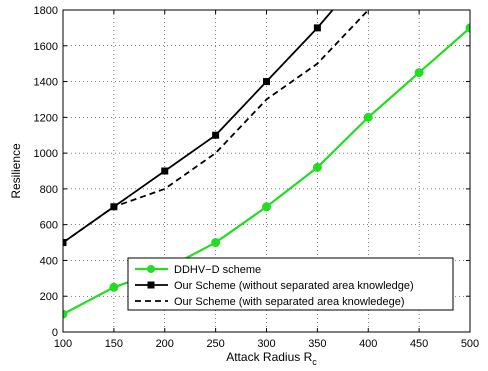  What do you see at coordinates (46, 83) in the screenshot?
I see `y-tick-label: 1400` at bounding box center [46, 83].